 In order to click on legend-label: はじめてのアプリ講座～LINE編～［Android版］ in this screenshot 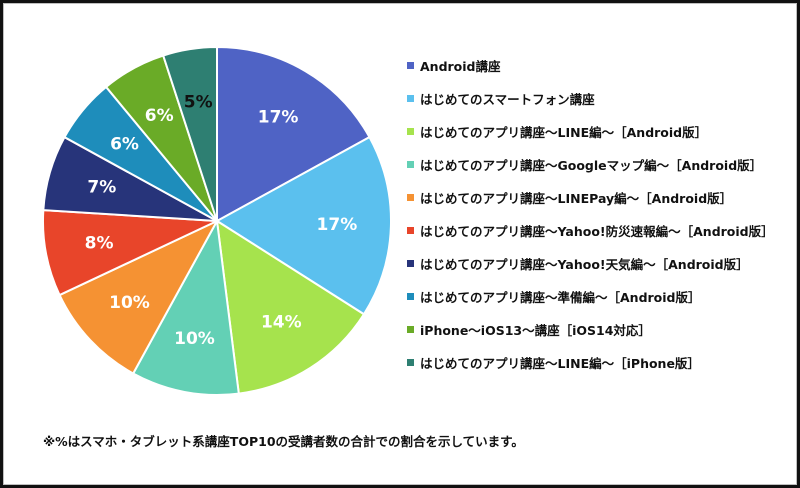, I will do `click(564, 132)`.